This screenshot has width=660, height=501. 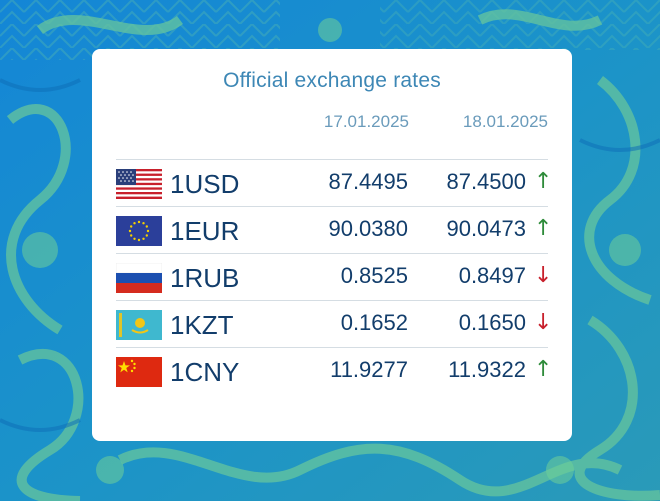 I want to click on rate-date-1: 0.8525, so click(x=374, y=275).